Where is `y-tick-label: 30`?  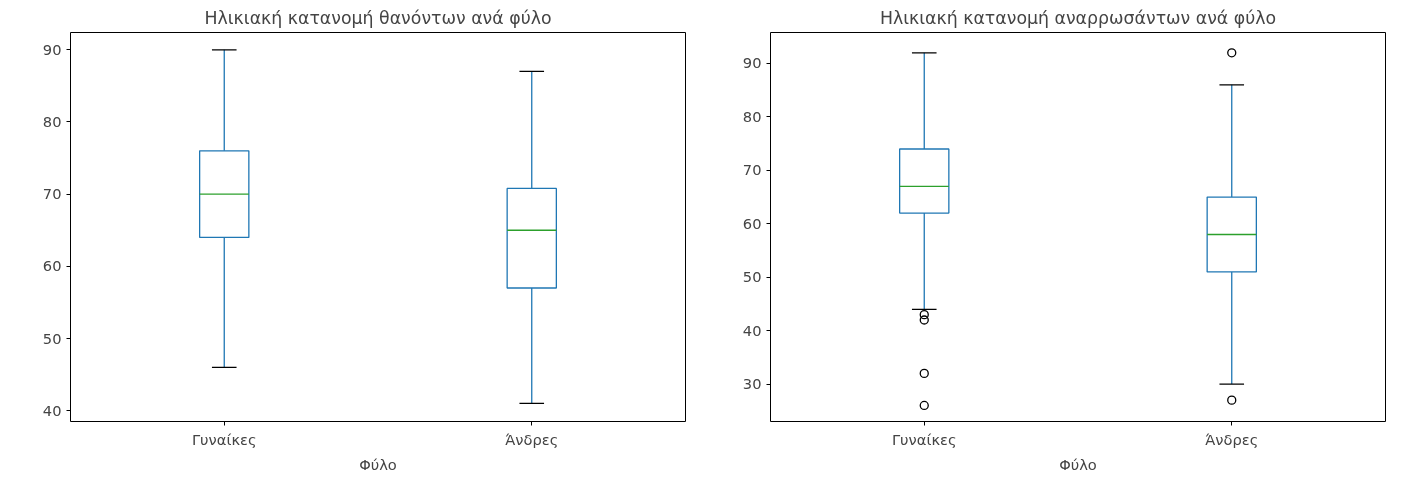 y-tick-label: 30 is located at coordinates (752, 384).